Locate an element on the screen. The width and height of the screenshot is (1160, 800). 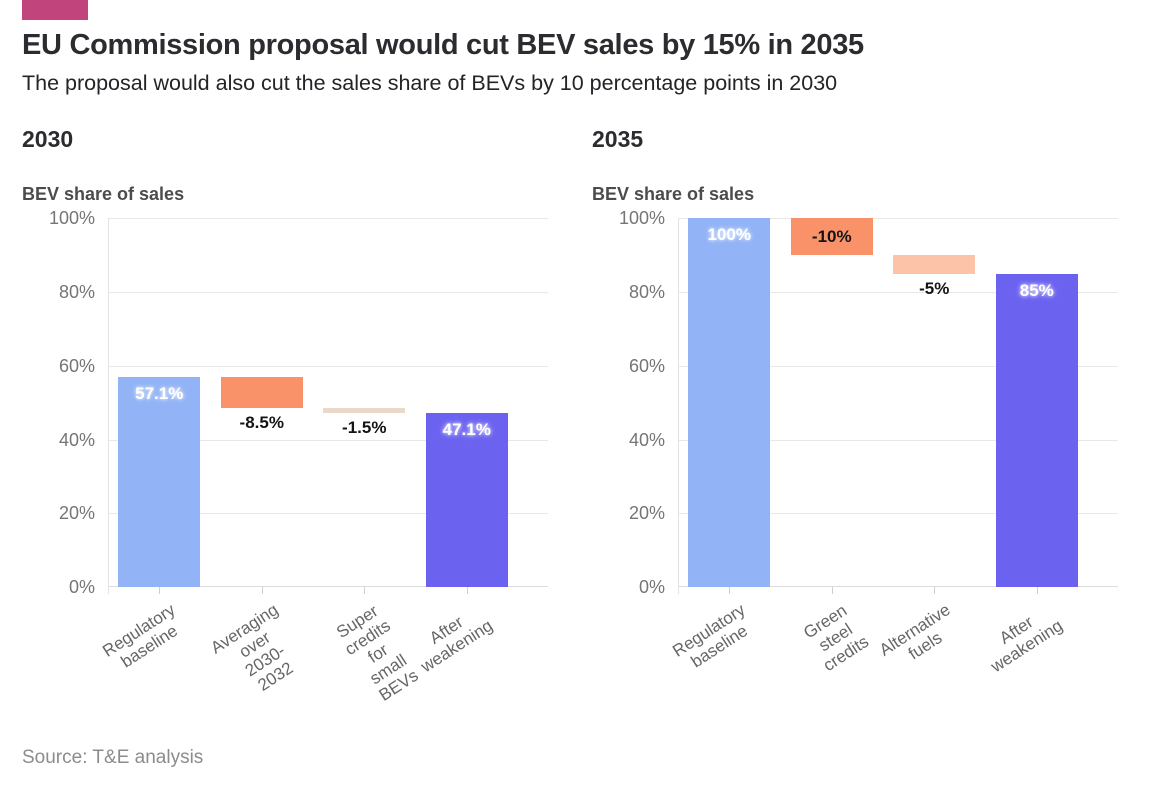
waterfall-bar: 100% is located at coordinates (729, 403).